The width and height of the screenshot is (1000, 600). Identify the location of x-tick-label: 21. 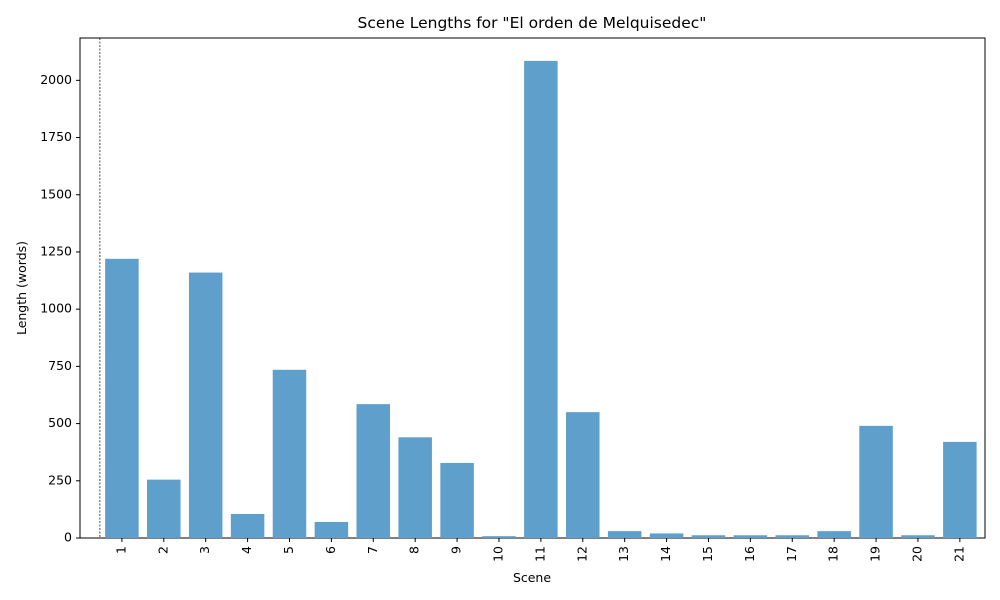
(958, 554).